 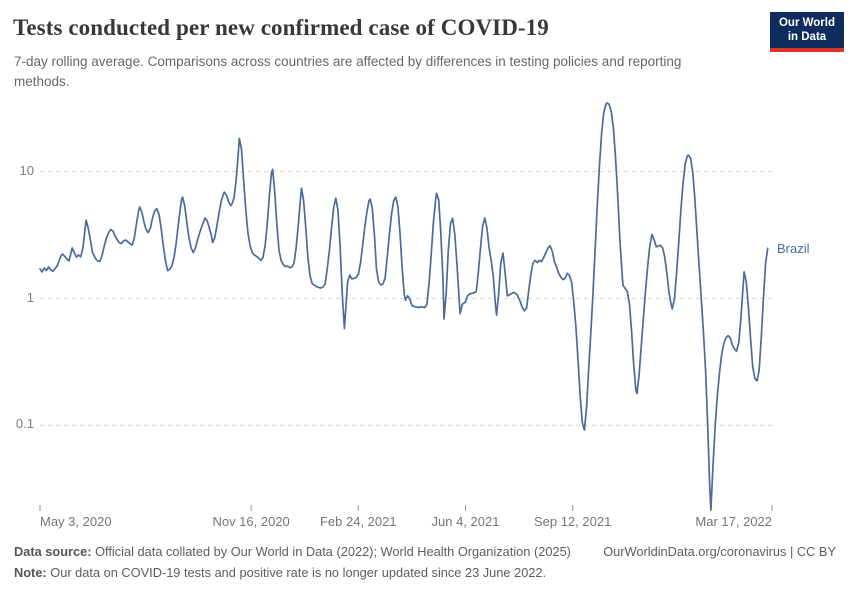 I want to click on series-label-brazil: Brazil, so click(x=793, y=249).